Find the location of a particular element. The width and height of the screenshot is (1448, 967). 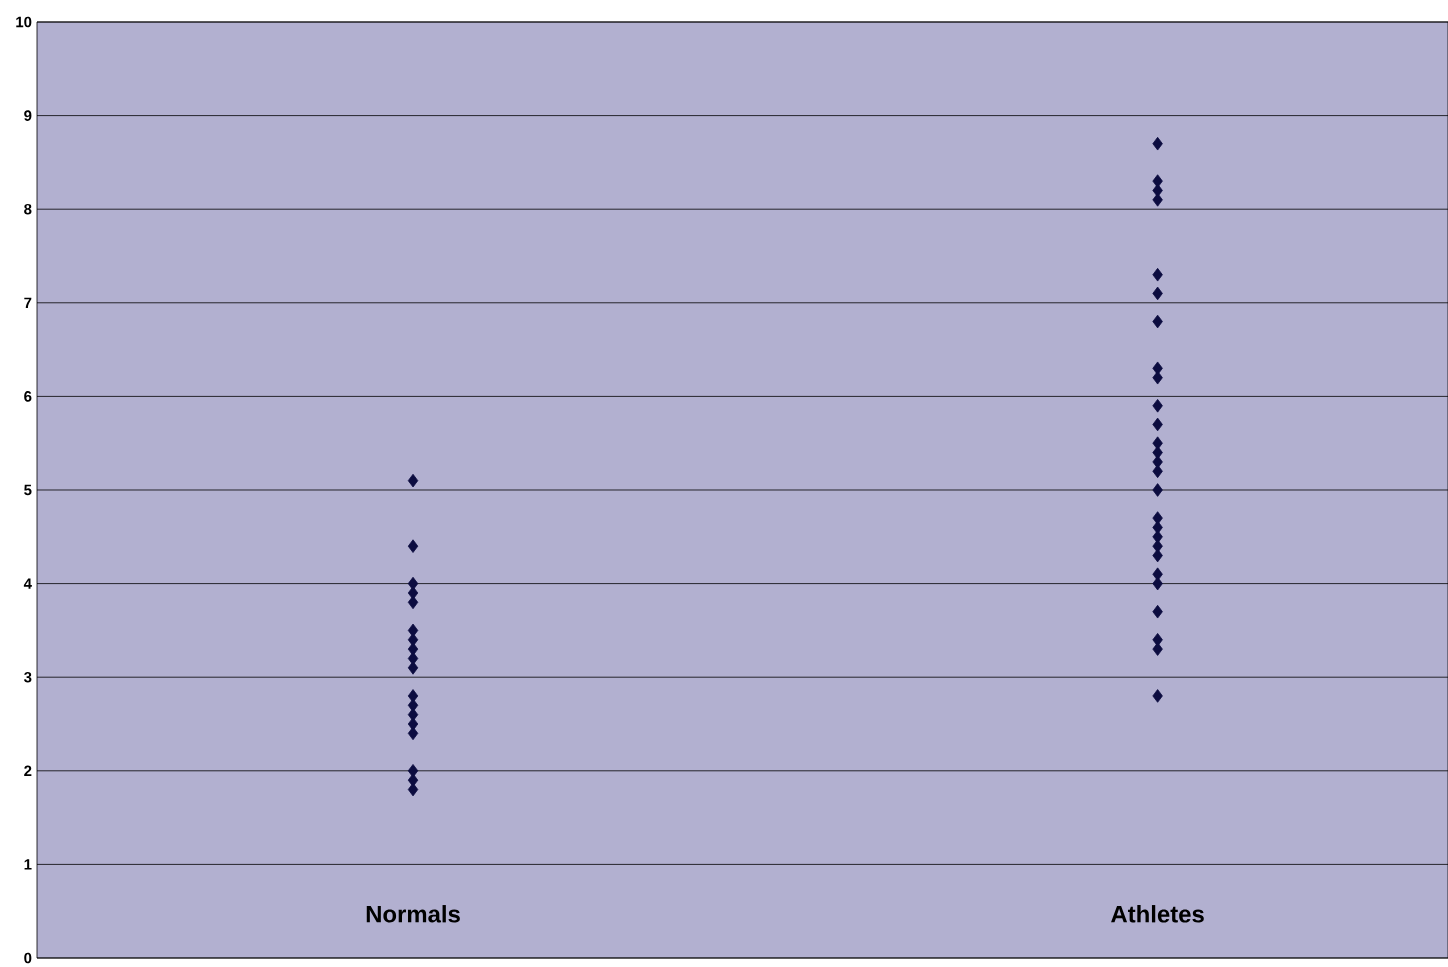

y-tick-label: 8 is located at coordinates (28, 209).